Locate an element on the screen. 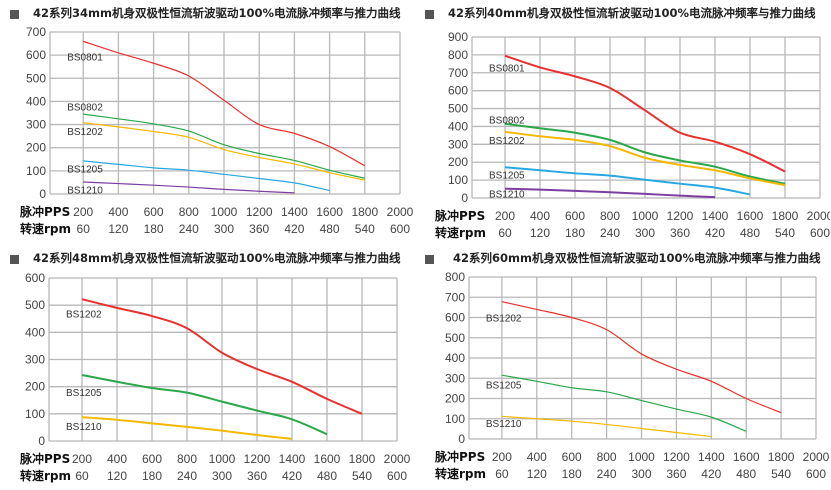 This screenshot has width=831, height=490. x-tick-label-pps: 1000 is located at coordinates (224, 212).